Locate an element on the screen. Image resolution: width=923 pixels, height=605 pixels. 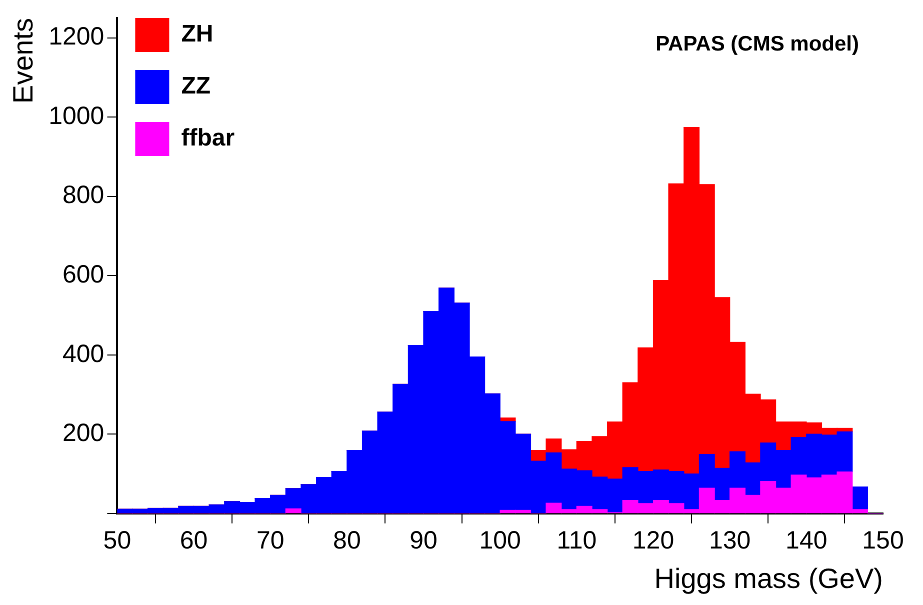
x-tick-label: 140 is located at coordinates (807, 540).